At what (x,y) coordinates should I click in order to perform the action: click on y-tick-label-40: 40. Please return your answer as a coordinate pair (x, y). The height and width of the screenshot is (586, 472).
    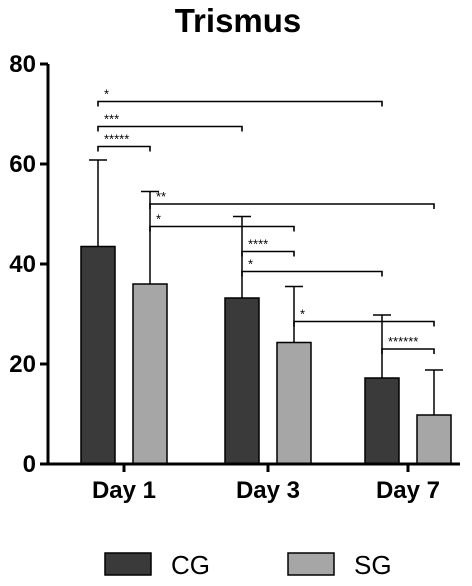
    Looking at the image, I should click on (22, 264).